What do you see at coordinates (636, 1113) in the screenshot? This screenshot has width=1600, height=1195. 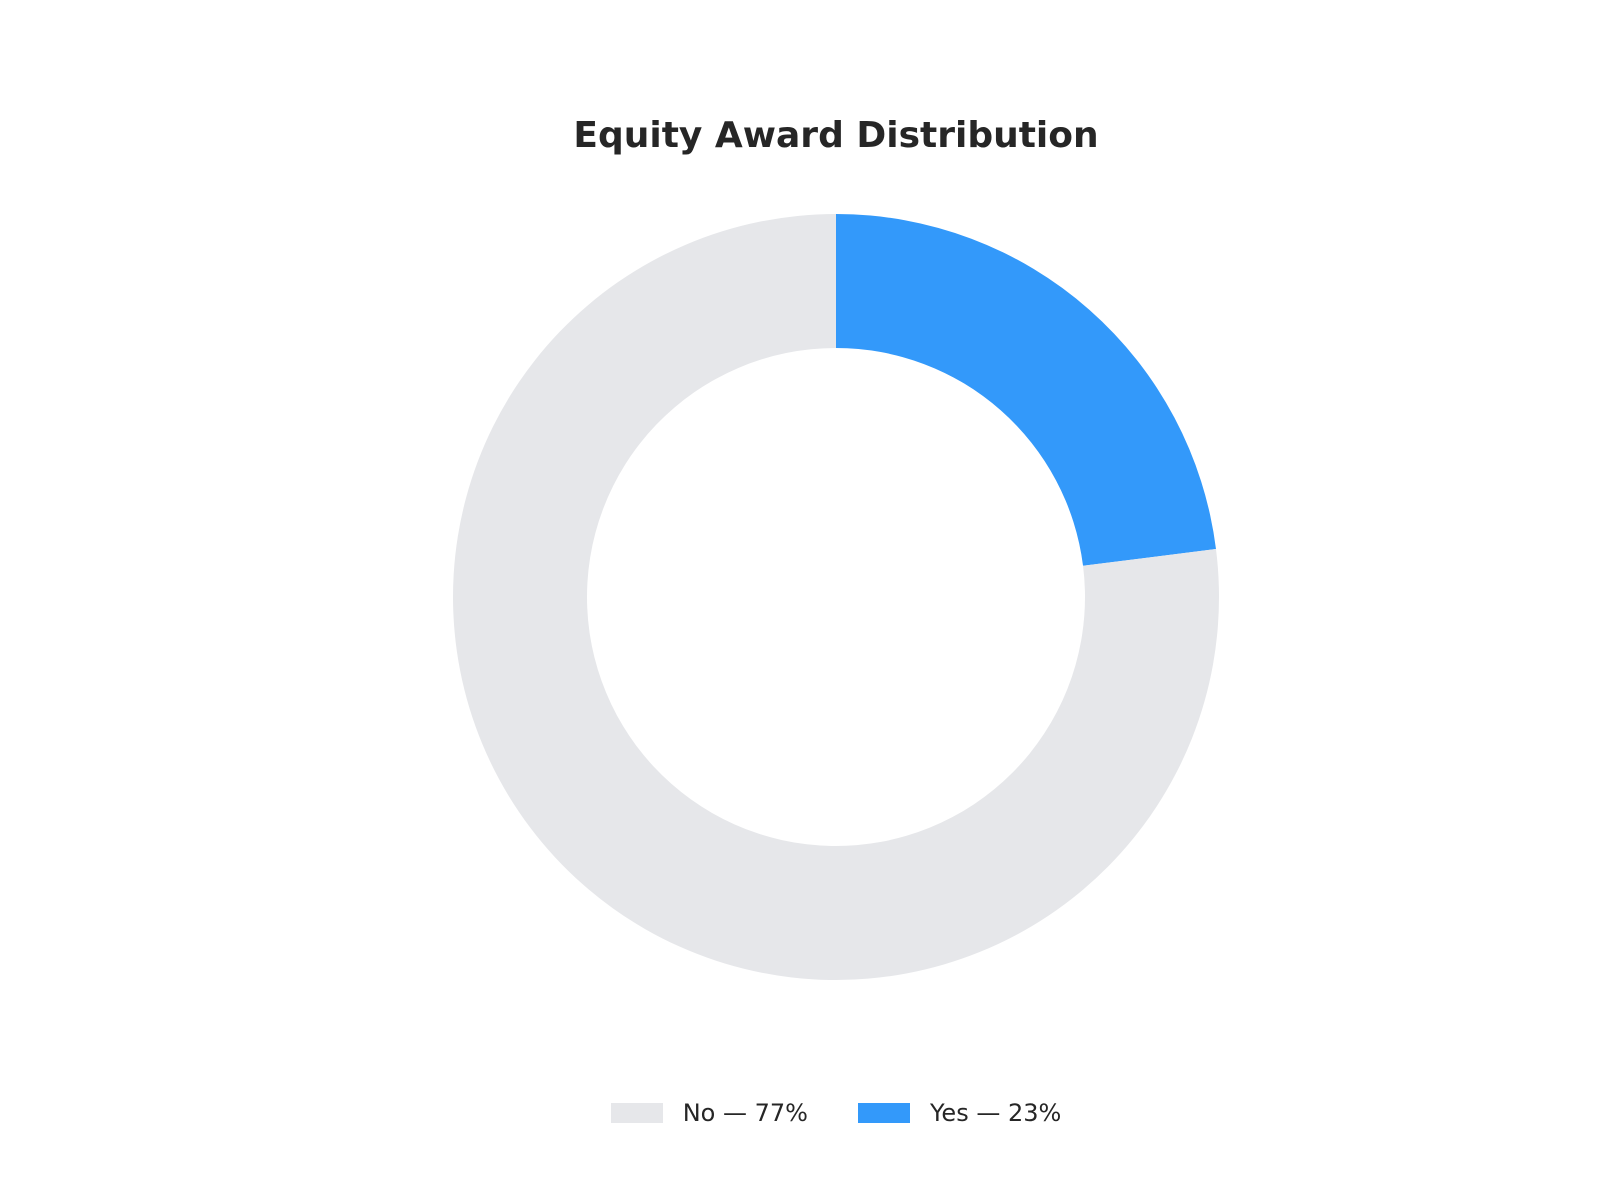 I see `legend-swatch-no` at bounding box center [636, 1113].